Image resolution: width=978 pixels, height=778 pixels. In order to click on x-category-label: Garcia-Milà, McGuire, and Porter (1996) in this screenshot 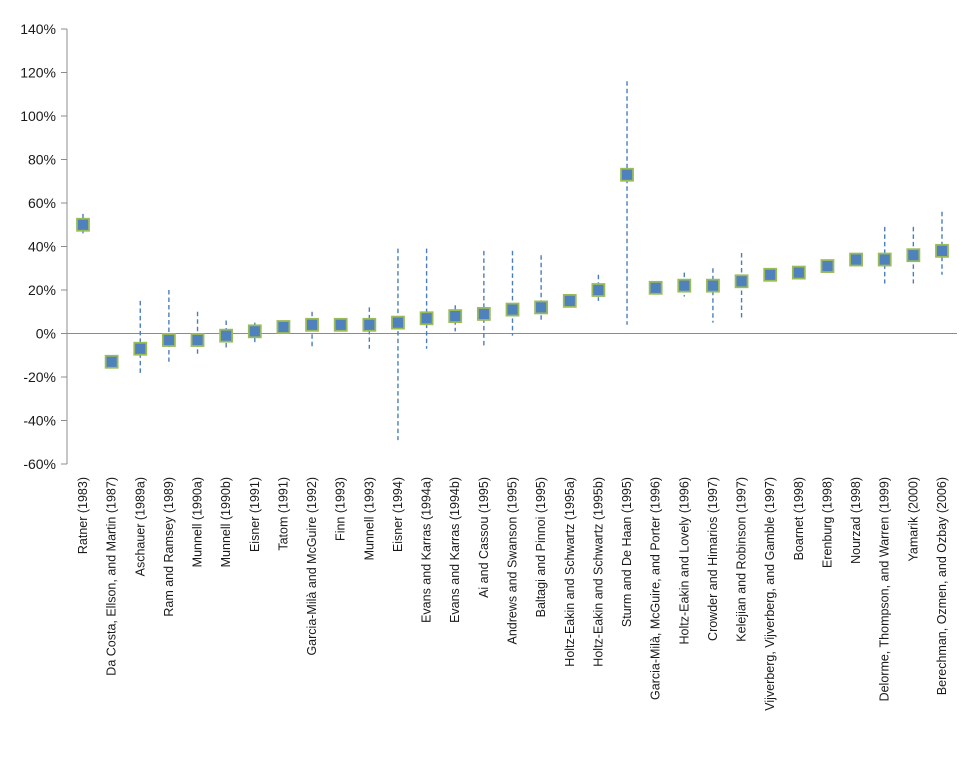, I will do `click(656, 588)`.